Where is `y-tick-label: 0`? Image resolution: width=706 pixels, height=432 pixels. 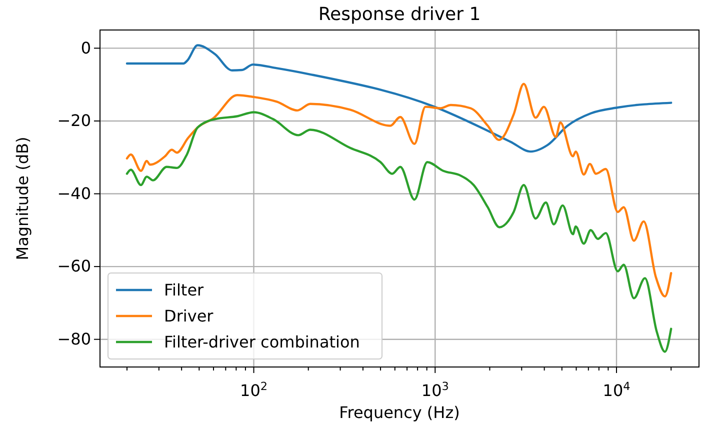
y-tick-label: 0 is located at coordinates (85, 48).